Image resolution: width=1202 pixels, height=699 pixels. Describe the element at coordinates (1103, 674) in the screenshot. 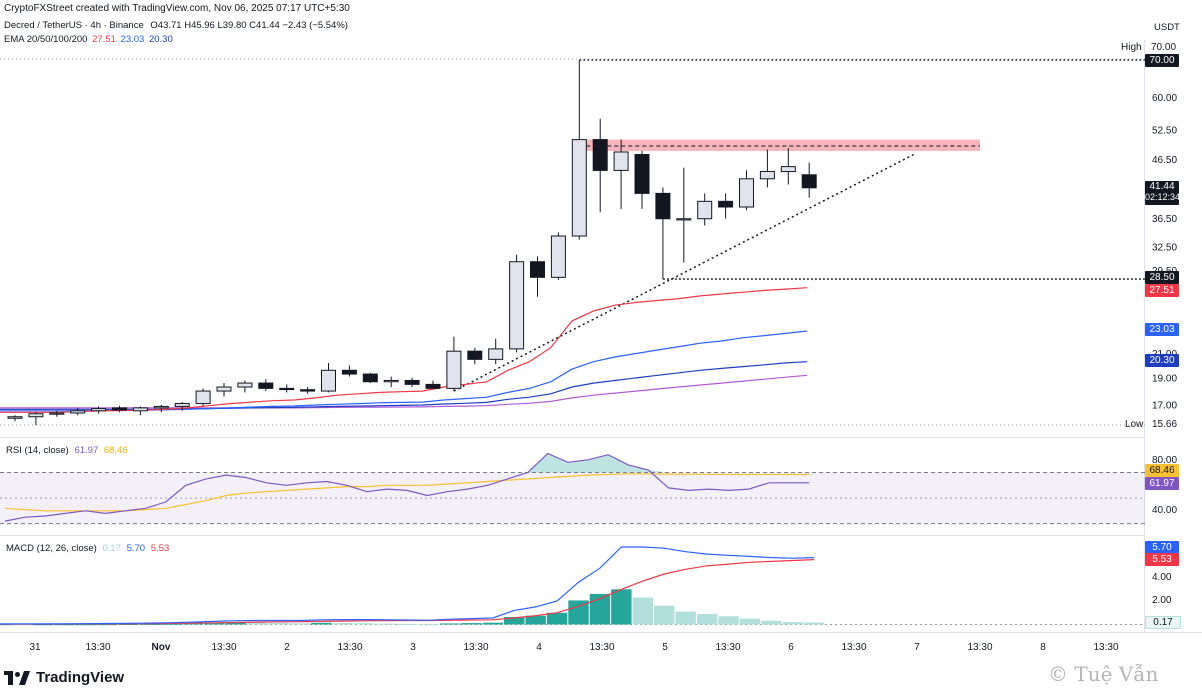

I see `watermark: © Tuệ Vẫn` at that location.